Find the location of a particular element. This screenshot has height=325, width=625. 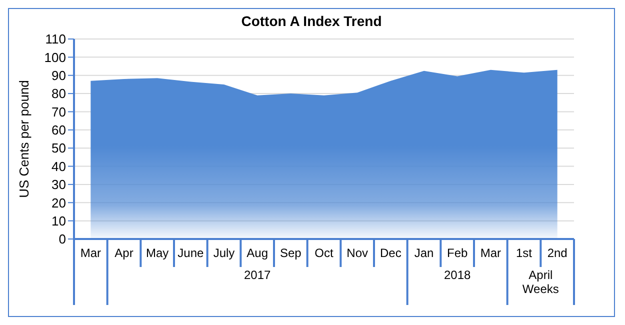

text: 2017 is located at coordinates (258, 275).